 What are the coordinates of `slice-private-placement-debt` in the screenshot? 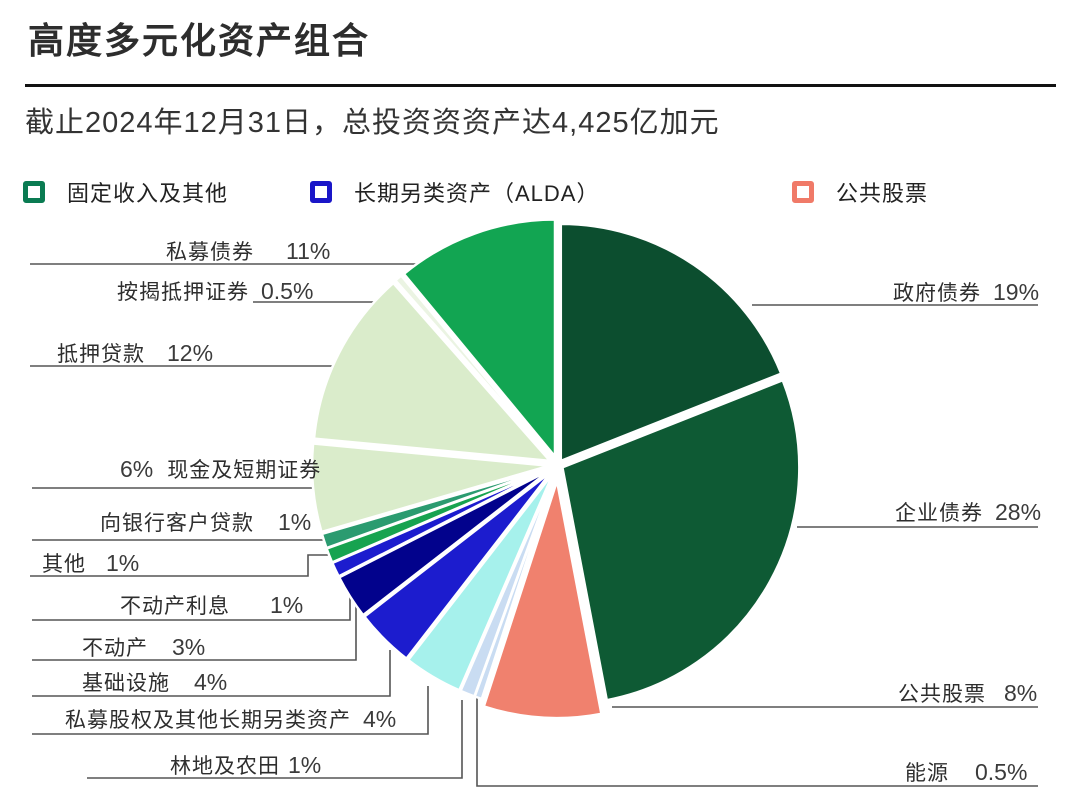 It's located at (479, 338).